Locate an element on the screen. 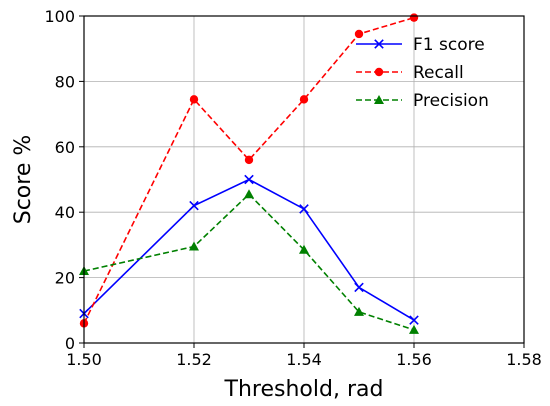 This screenshot has height=406, width=550. x-tick-label: 1.50 is located at coordinates (84, 359).